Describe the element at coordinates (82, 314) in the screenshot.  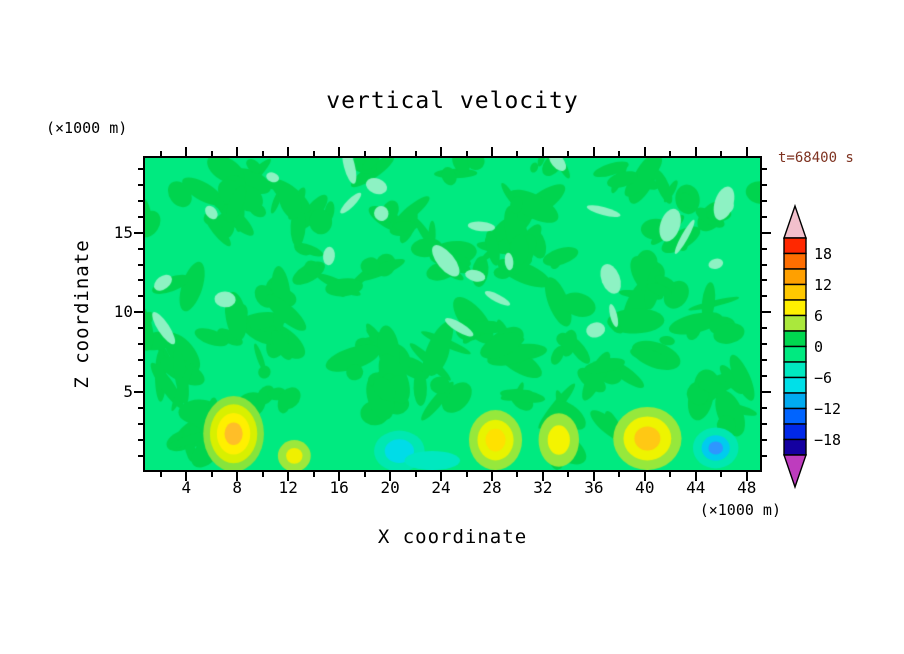
I see `z-axis-title: Z coordinate` at that location.